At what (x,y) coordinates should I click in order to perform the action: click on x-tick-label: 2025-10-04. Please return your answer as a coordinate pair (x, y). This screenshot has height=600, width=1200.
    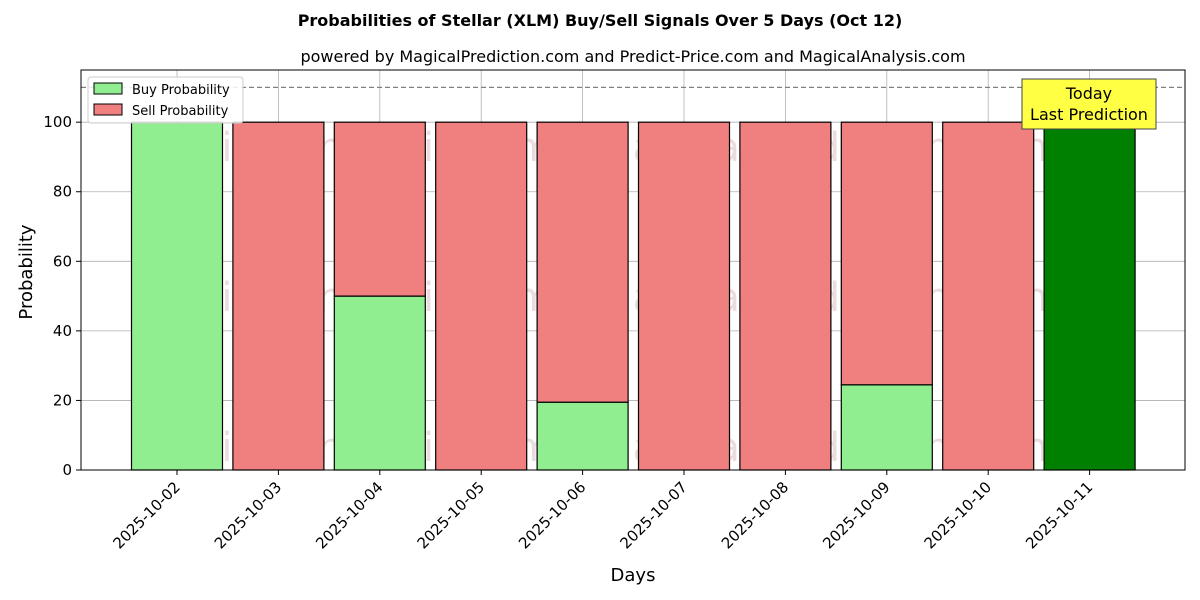
    Looking at the image, I should click on (349, 515).